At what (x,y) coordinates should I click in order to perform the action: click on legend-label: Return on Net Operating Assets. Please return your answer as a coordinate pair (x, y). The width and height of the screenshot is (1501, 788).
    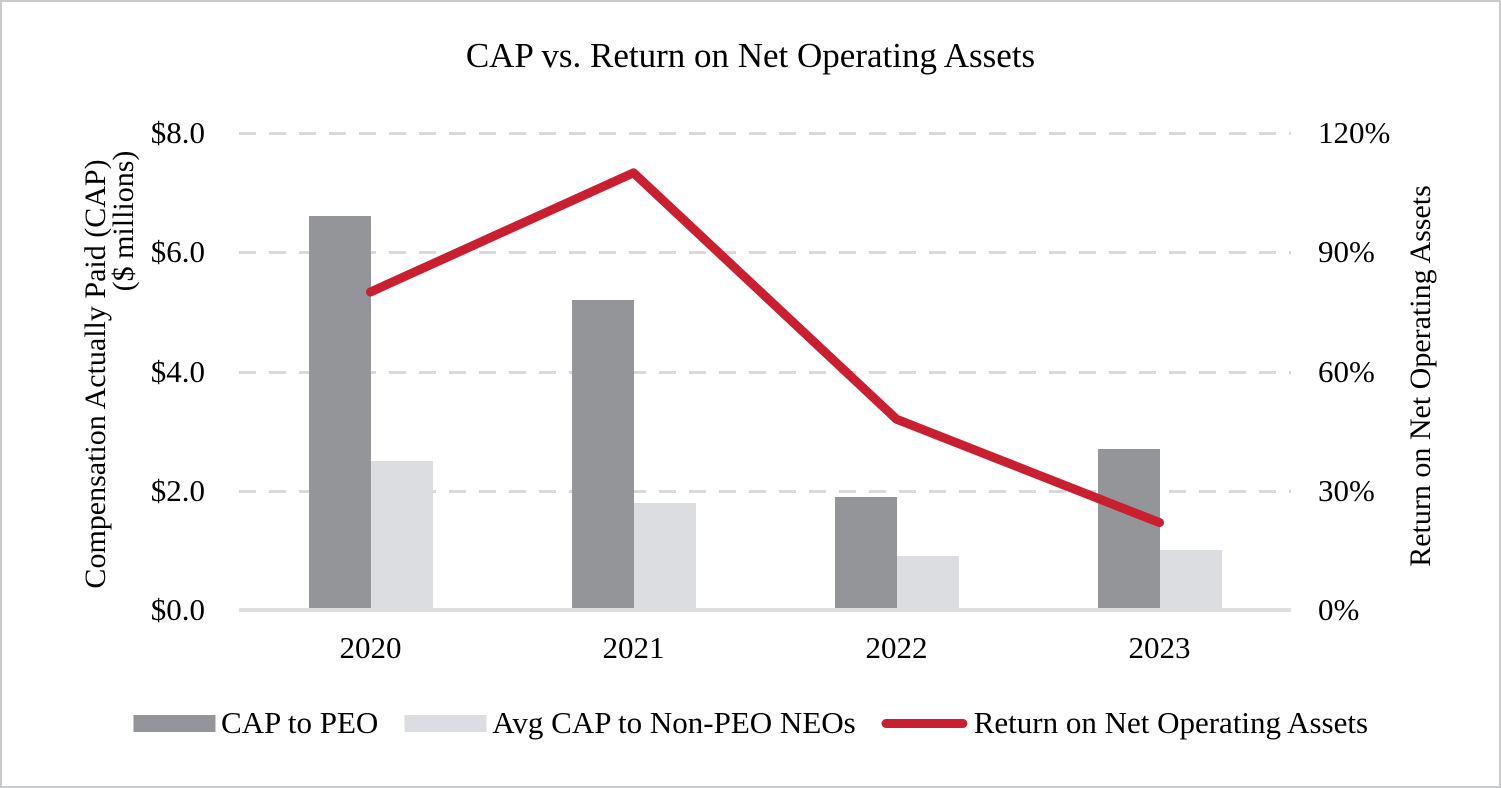
    Looking at the image, I should click on (1171, 722).